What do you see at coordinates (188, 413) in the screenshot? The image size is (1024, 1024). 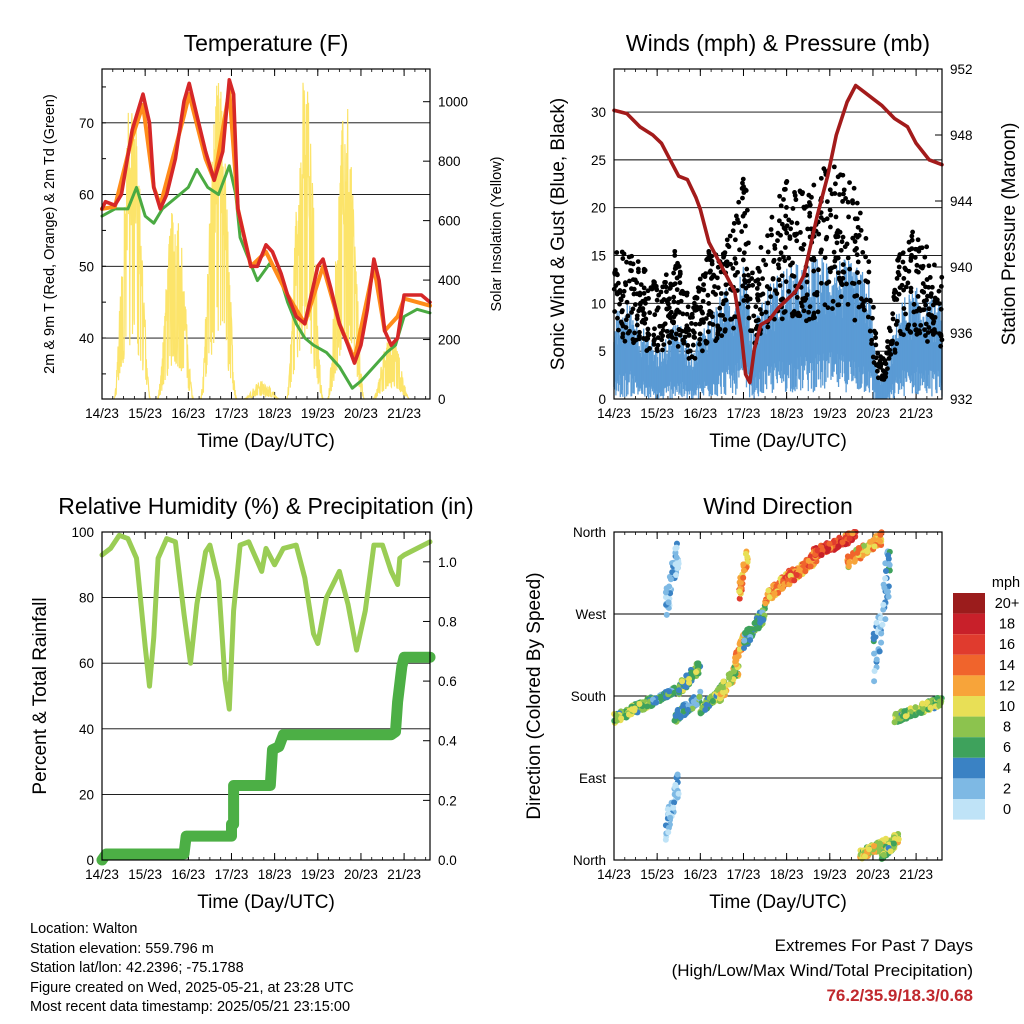 I see `x-tick-label: 16/23` at bounding box center [188, 413].